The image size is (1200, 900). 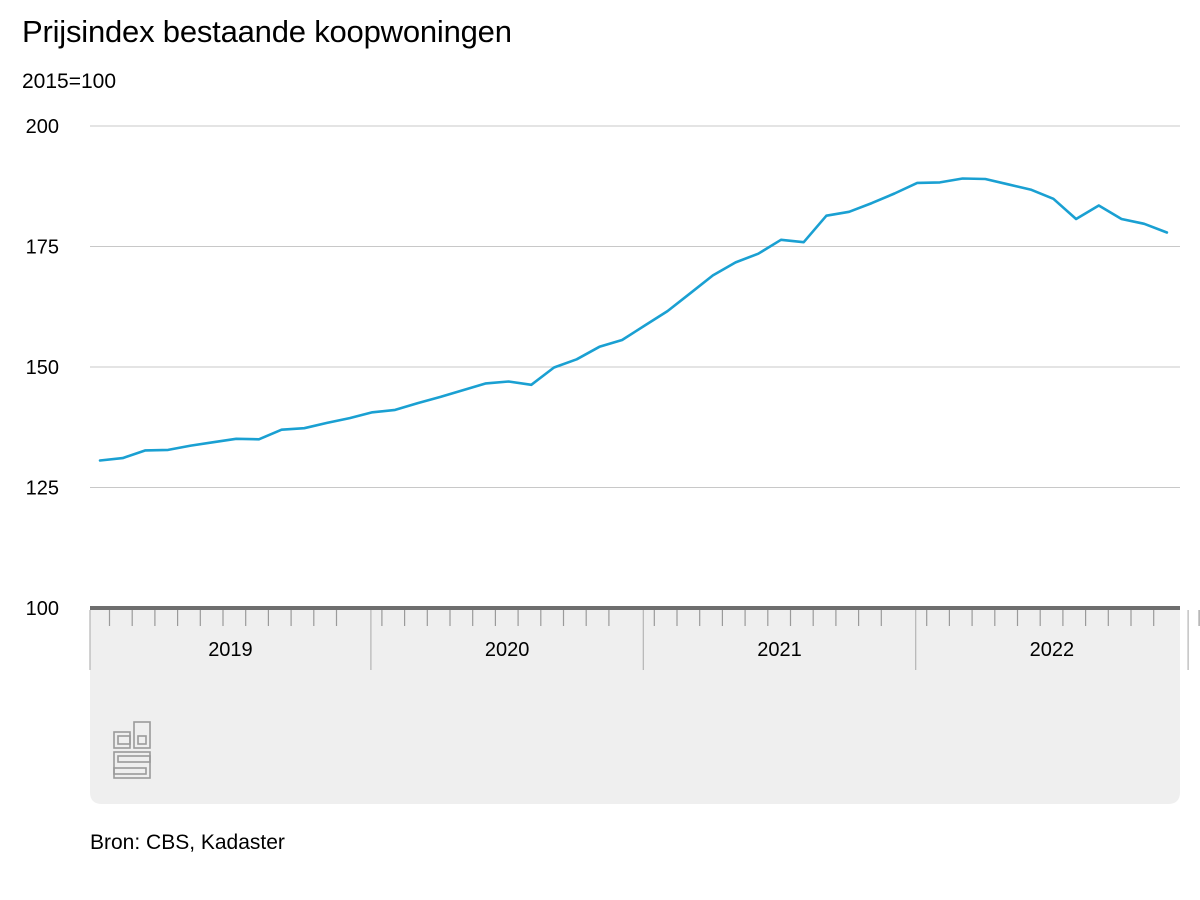 What do you see at coordinates (42, 248) in the screenshot?
I see `y-tick-label-175: 175` at bounding box center [42, 248].